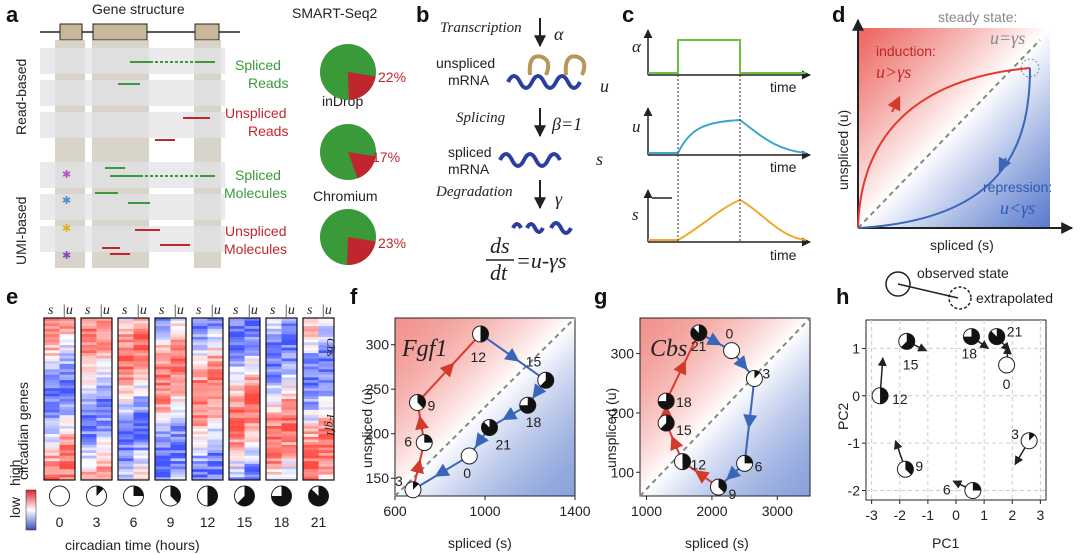 The width and height of the screenshot is (1080, 555). I want to click on h-plot-frame, so click(956, 410).